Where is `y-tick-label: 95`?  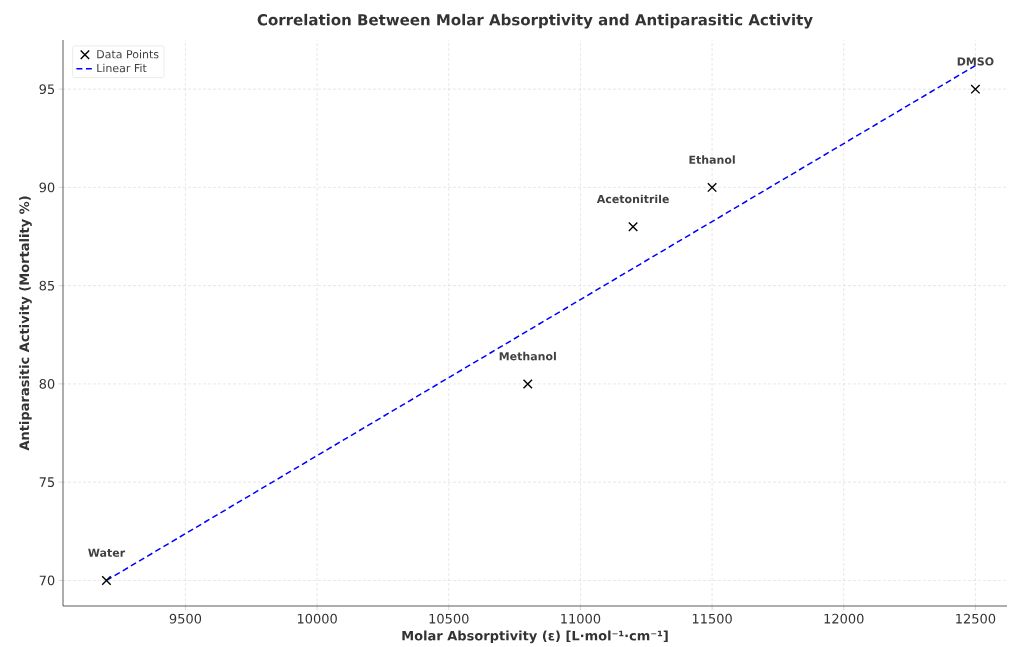 y-tick-label: 95 is located at coordinates (47, 89).